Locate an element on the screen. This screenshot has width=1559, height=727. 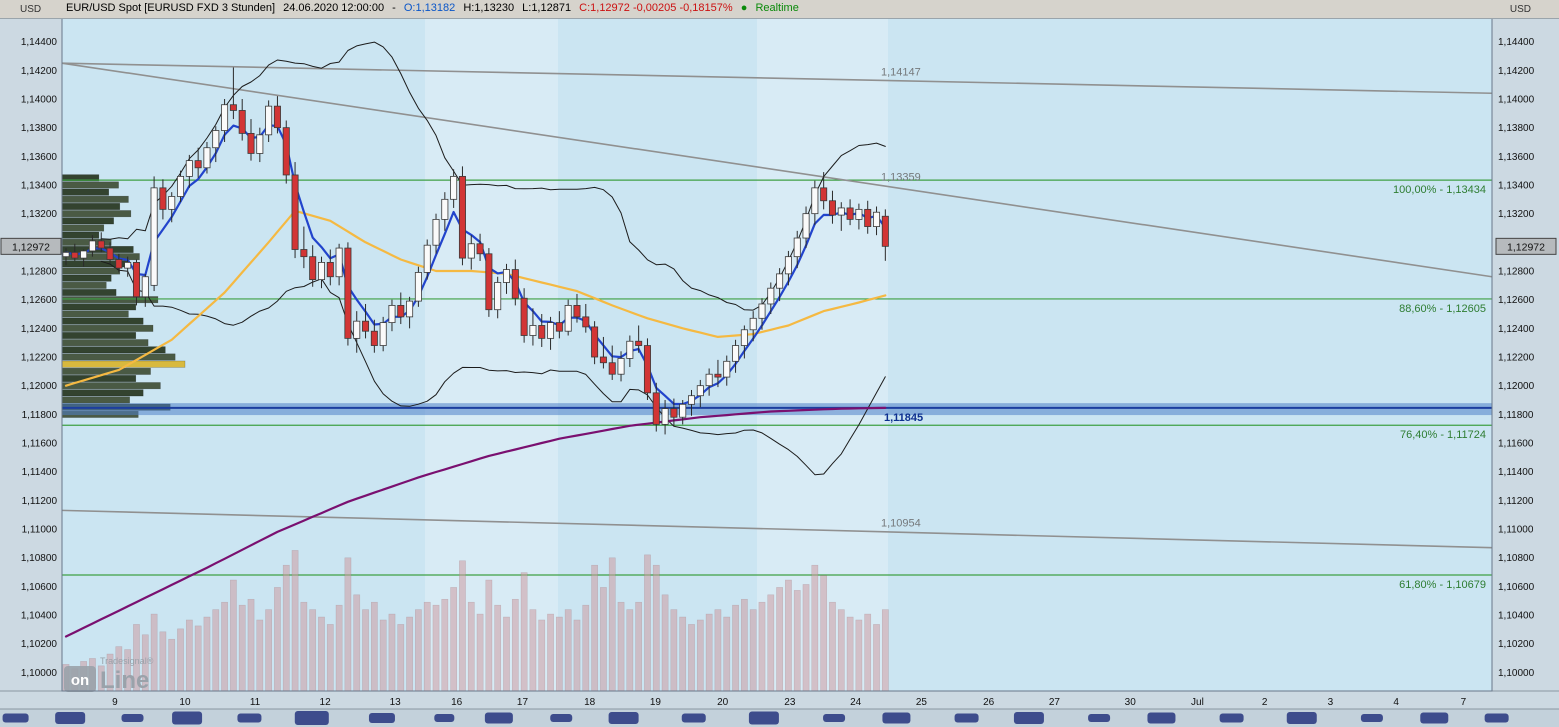
price-tick-left: 1,11200 is located at coordinates (40, 501).